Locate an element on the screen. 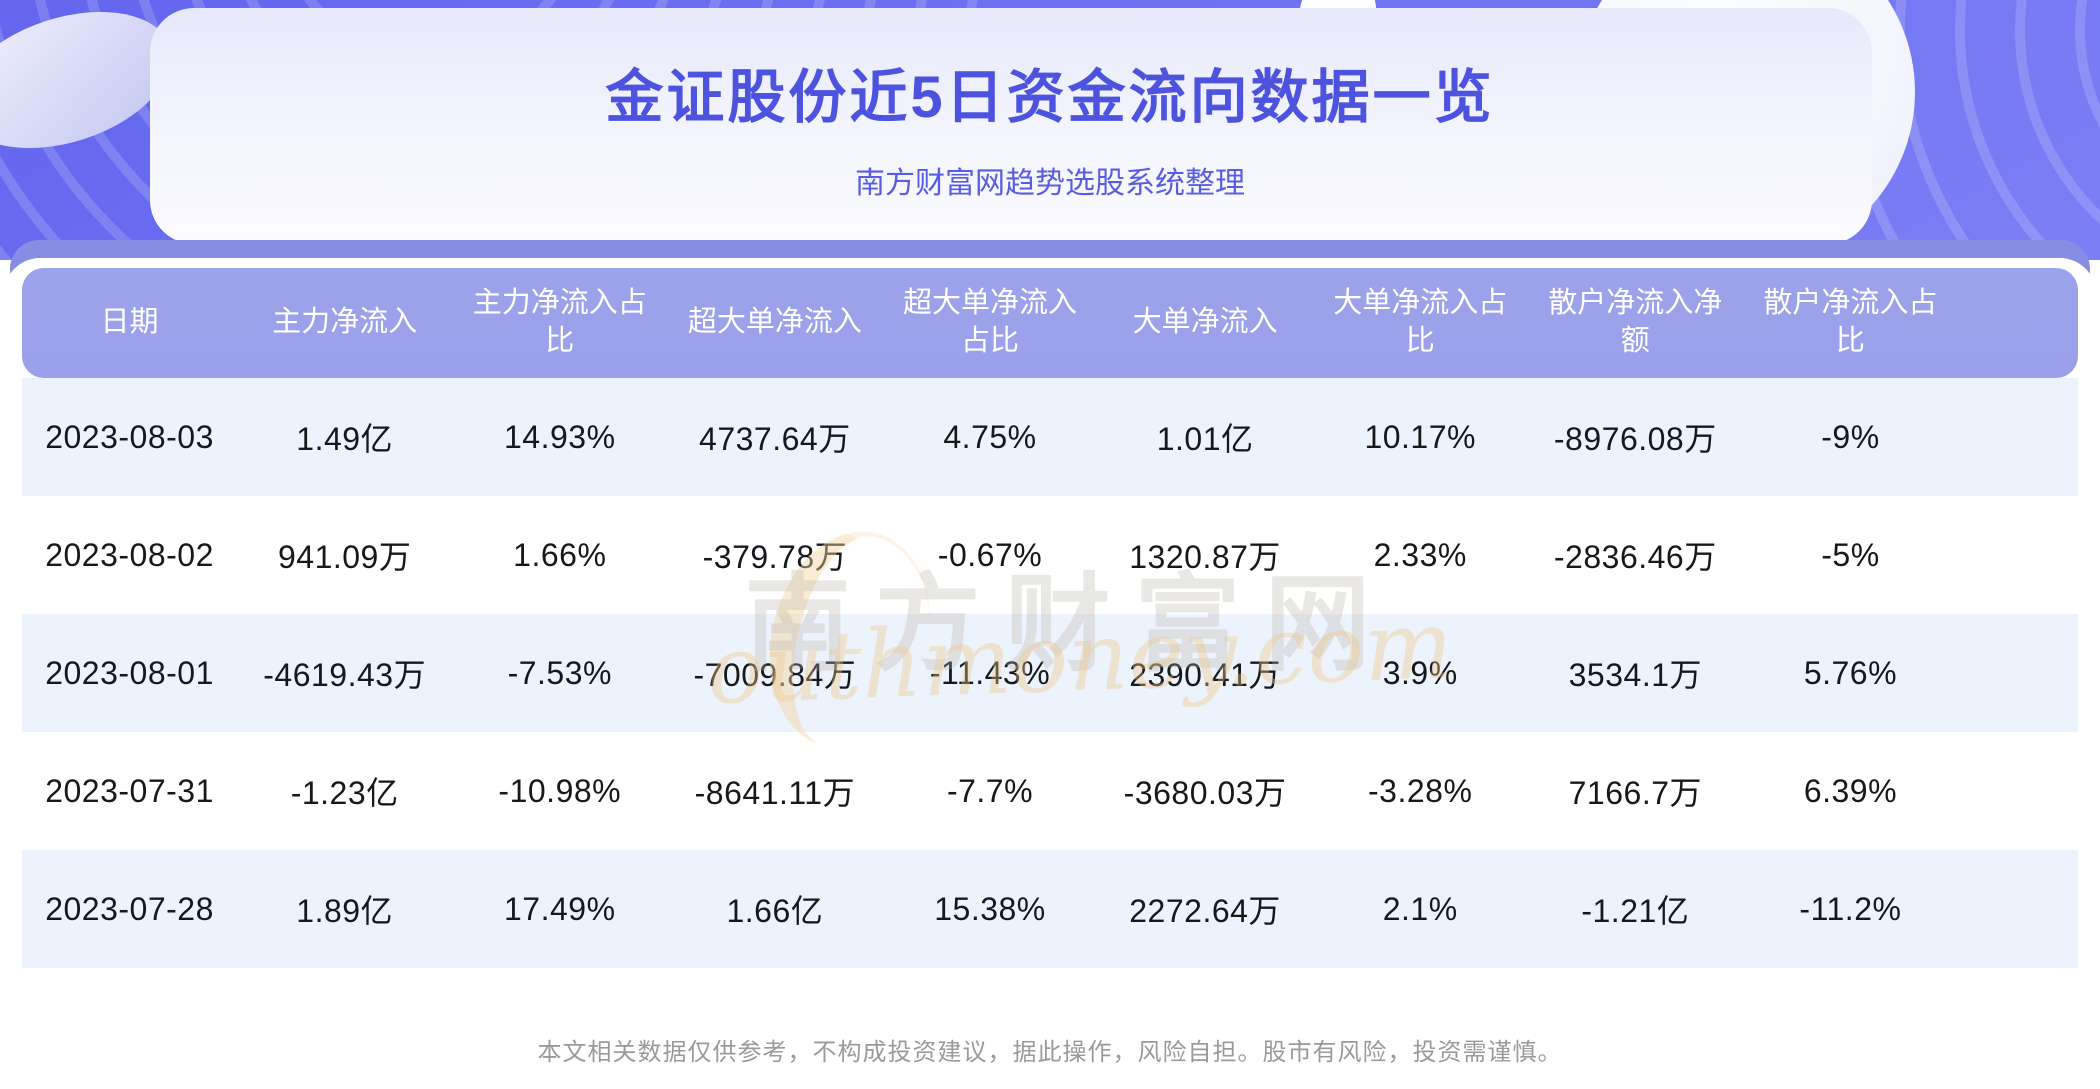 The image size is (2100, 1089). table-cell: 1.66% is located at coordinates (560, 554).